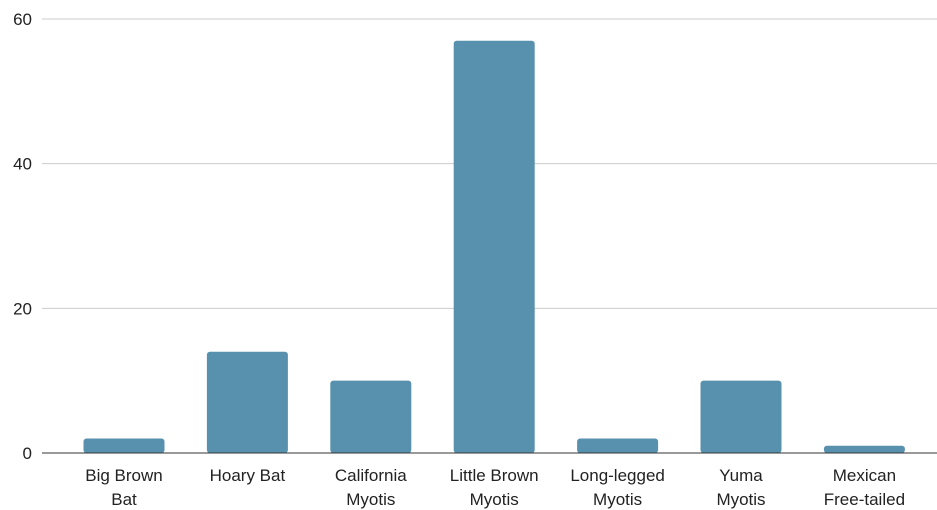 This screenshot has height=510, width=937. What do you see at coordinates (741, 475) in the screenshot?
I see `x-tick-label-line: Yuma` at bounding box center [741, 475].